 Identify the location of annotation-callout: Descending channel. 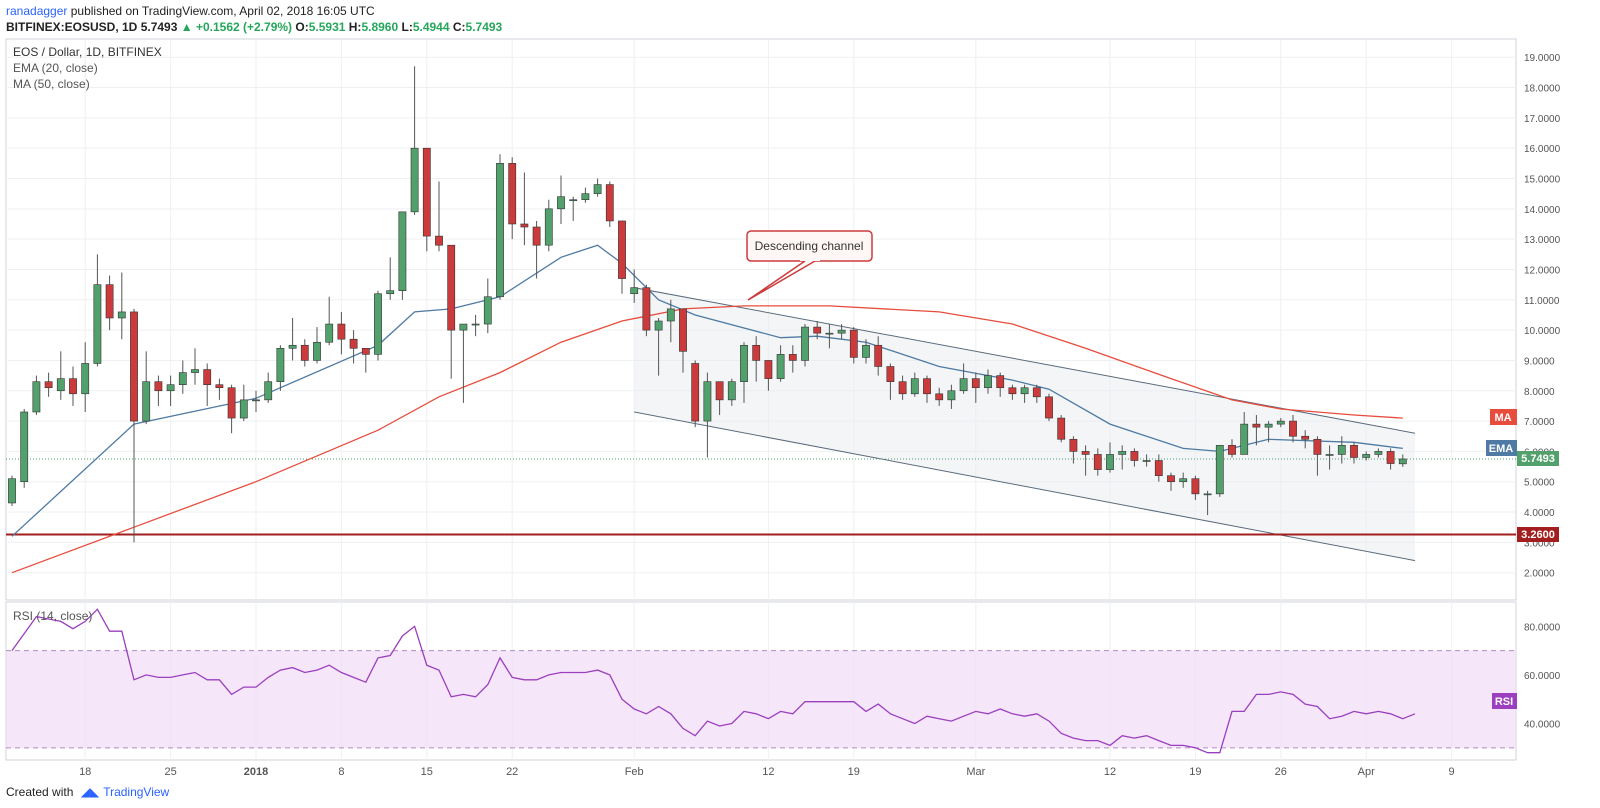
(809, 265).